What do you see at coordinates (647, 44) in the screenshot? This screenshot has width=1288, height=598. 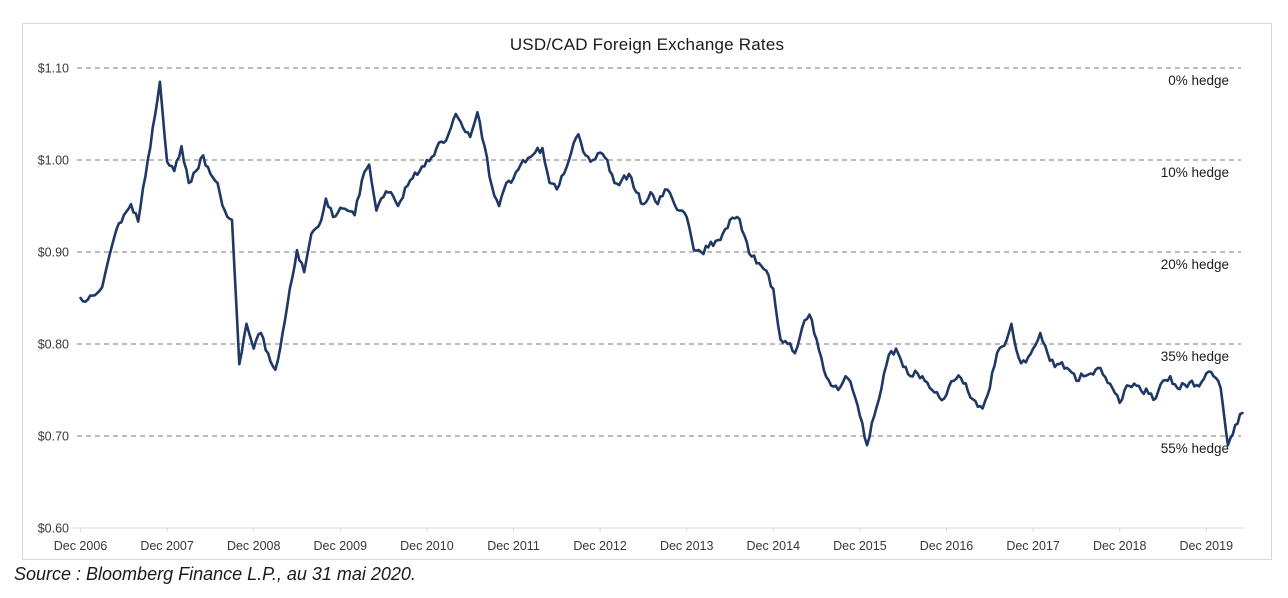 I see `chart-title: USD/CAD Foreign Exchange Rates` at bounding box center [647, 44].